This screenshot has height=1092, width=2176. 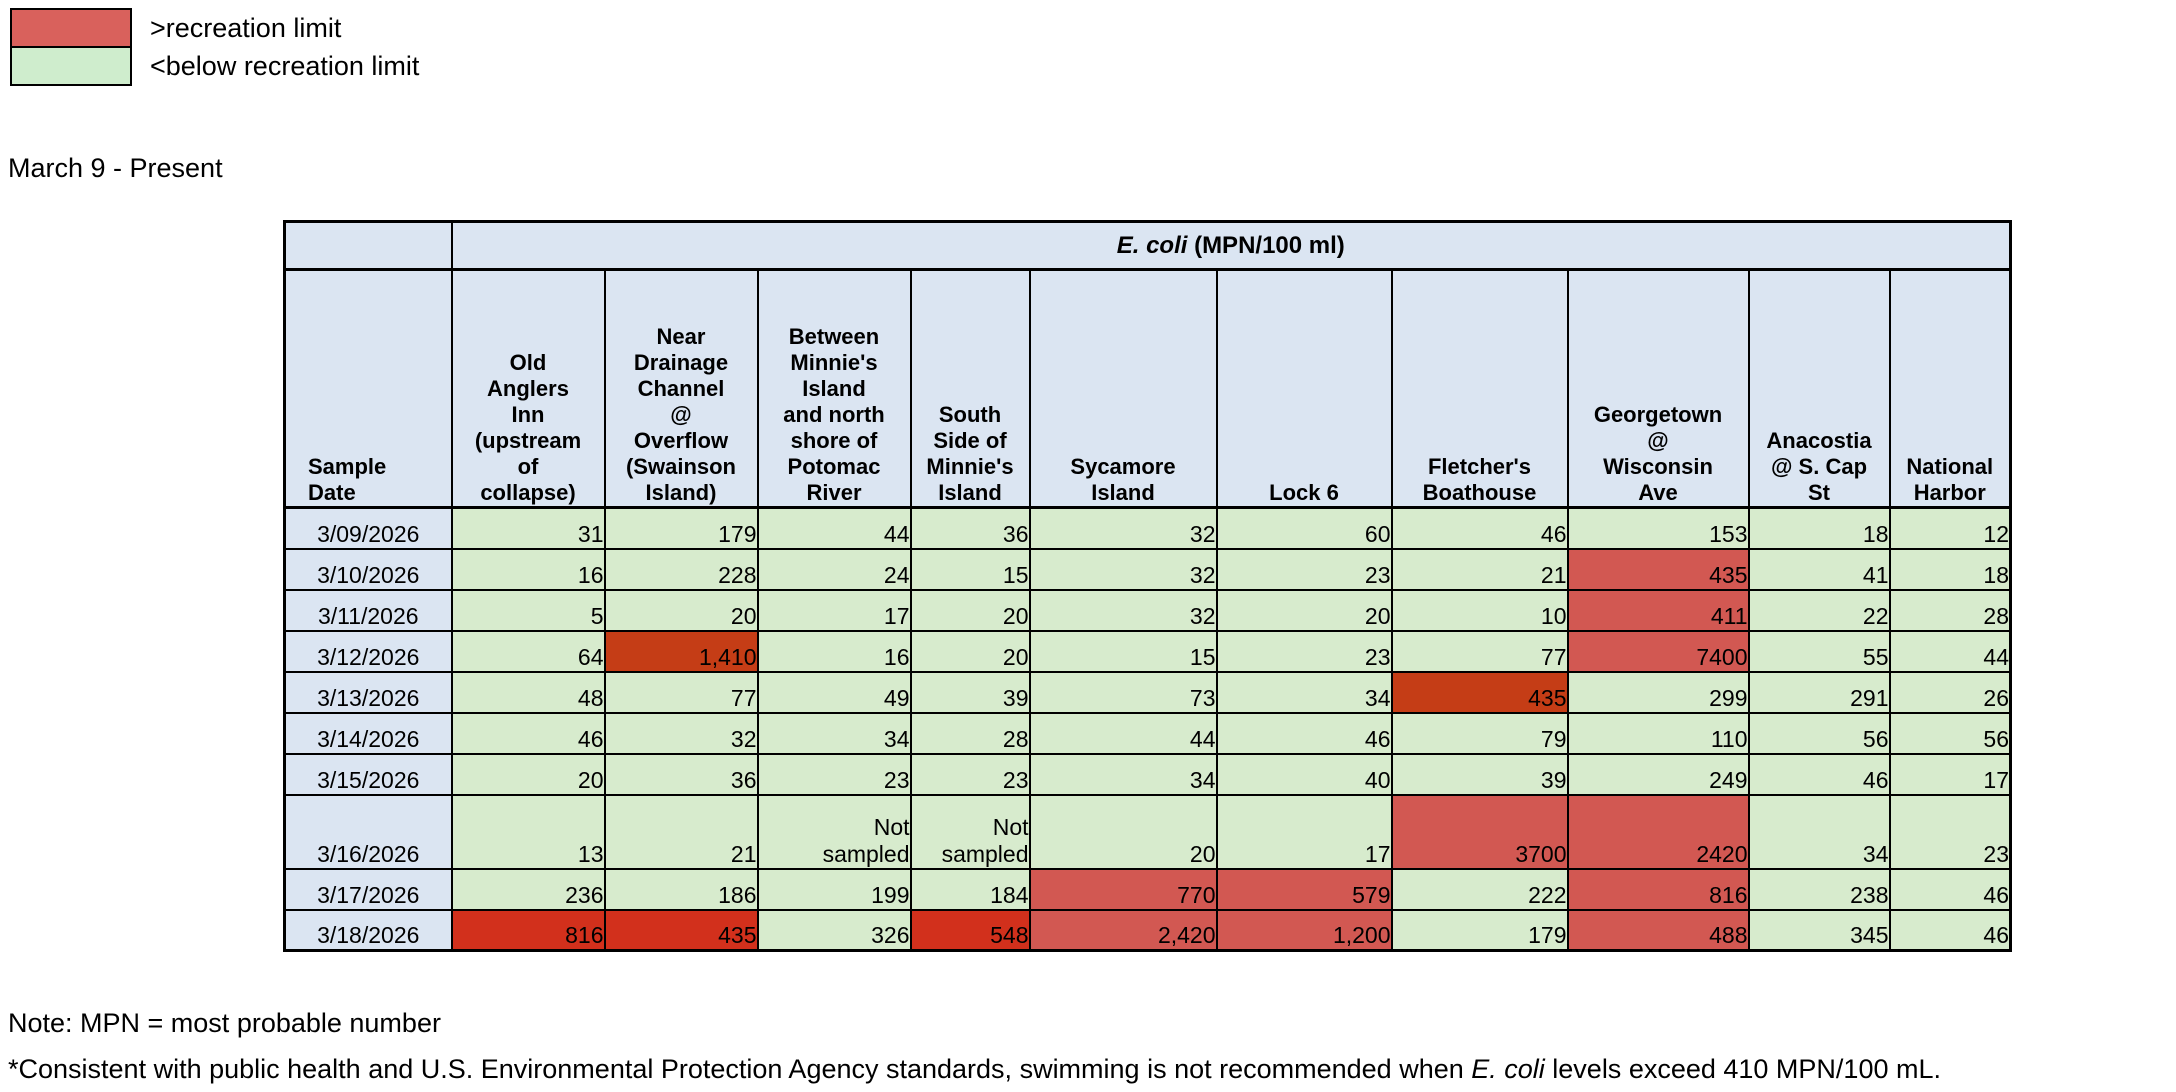 What do you see at coordinates (368, 245) in the screenshot?
I see `corner-cell` at bounding box center [368, 245].